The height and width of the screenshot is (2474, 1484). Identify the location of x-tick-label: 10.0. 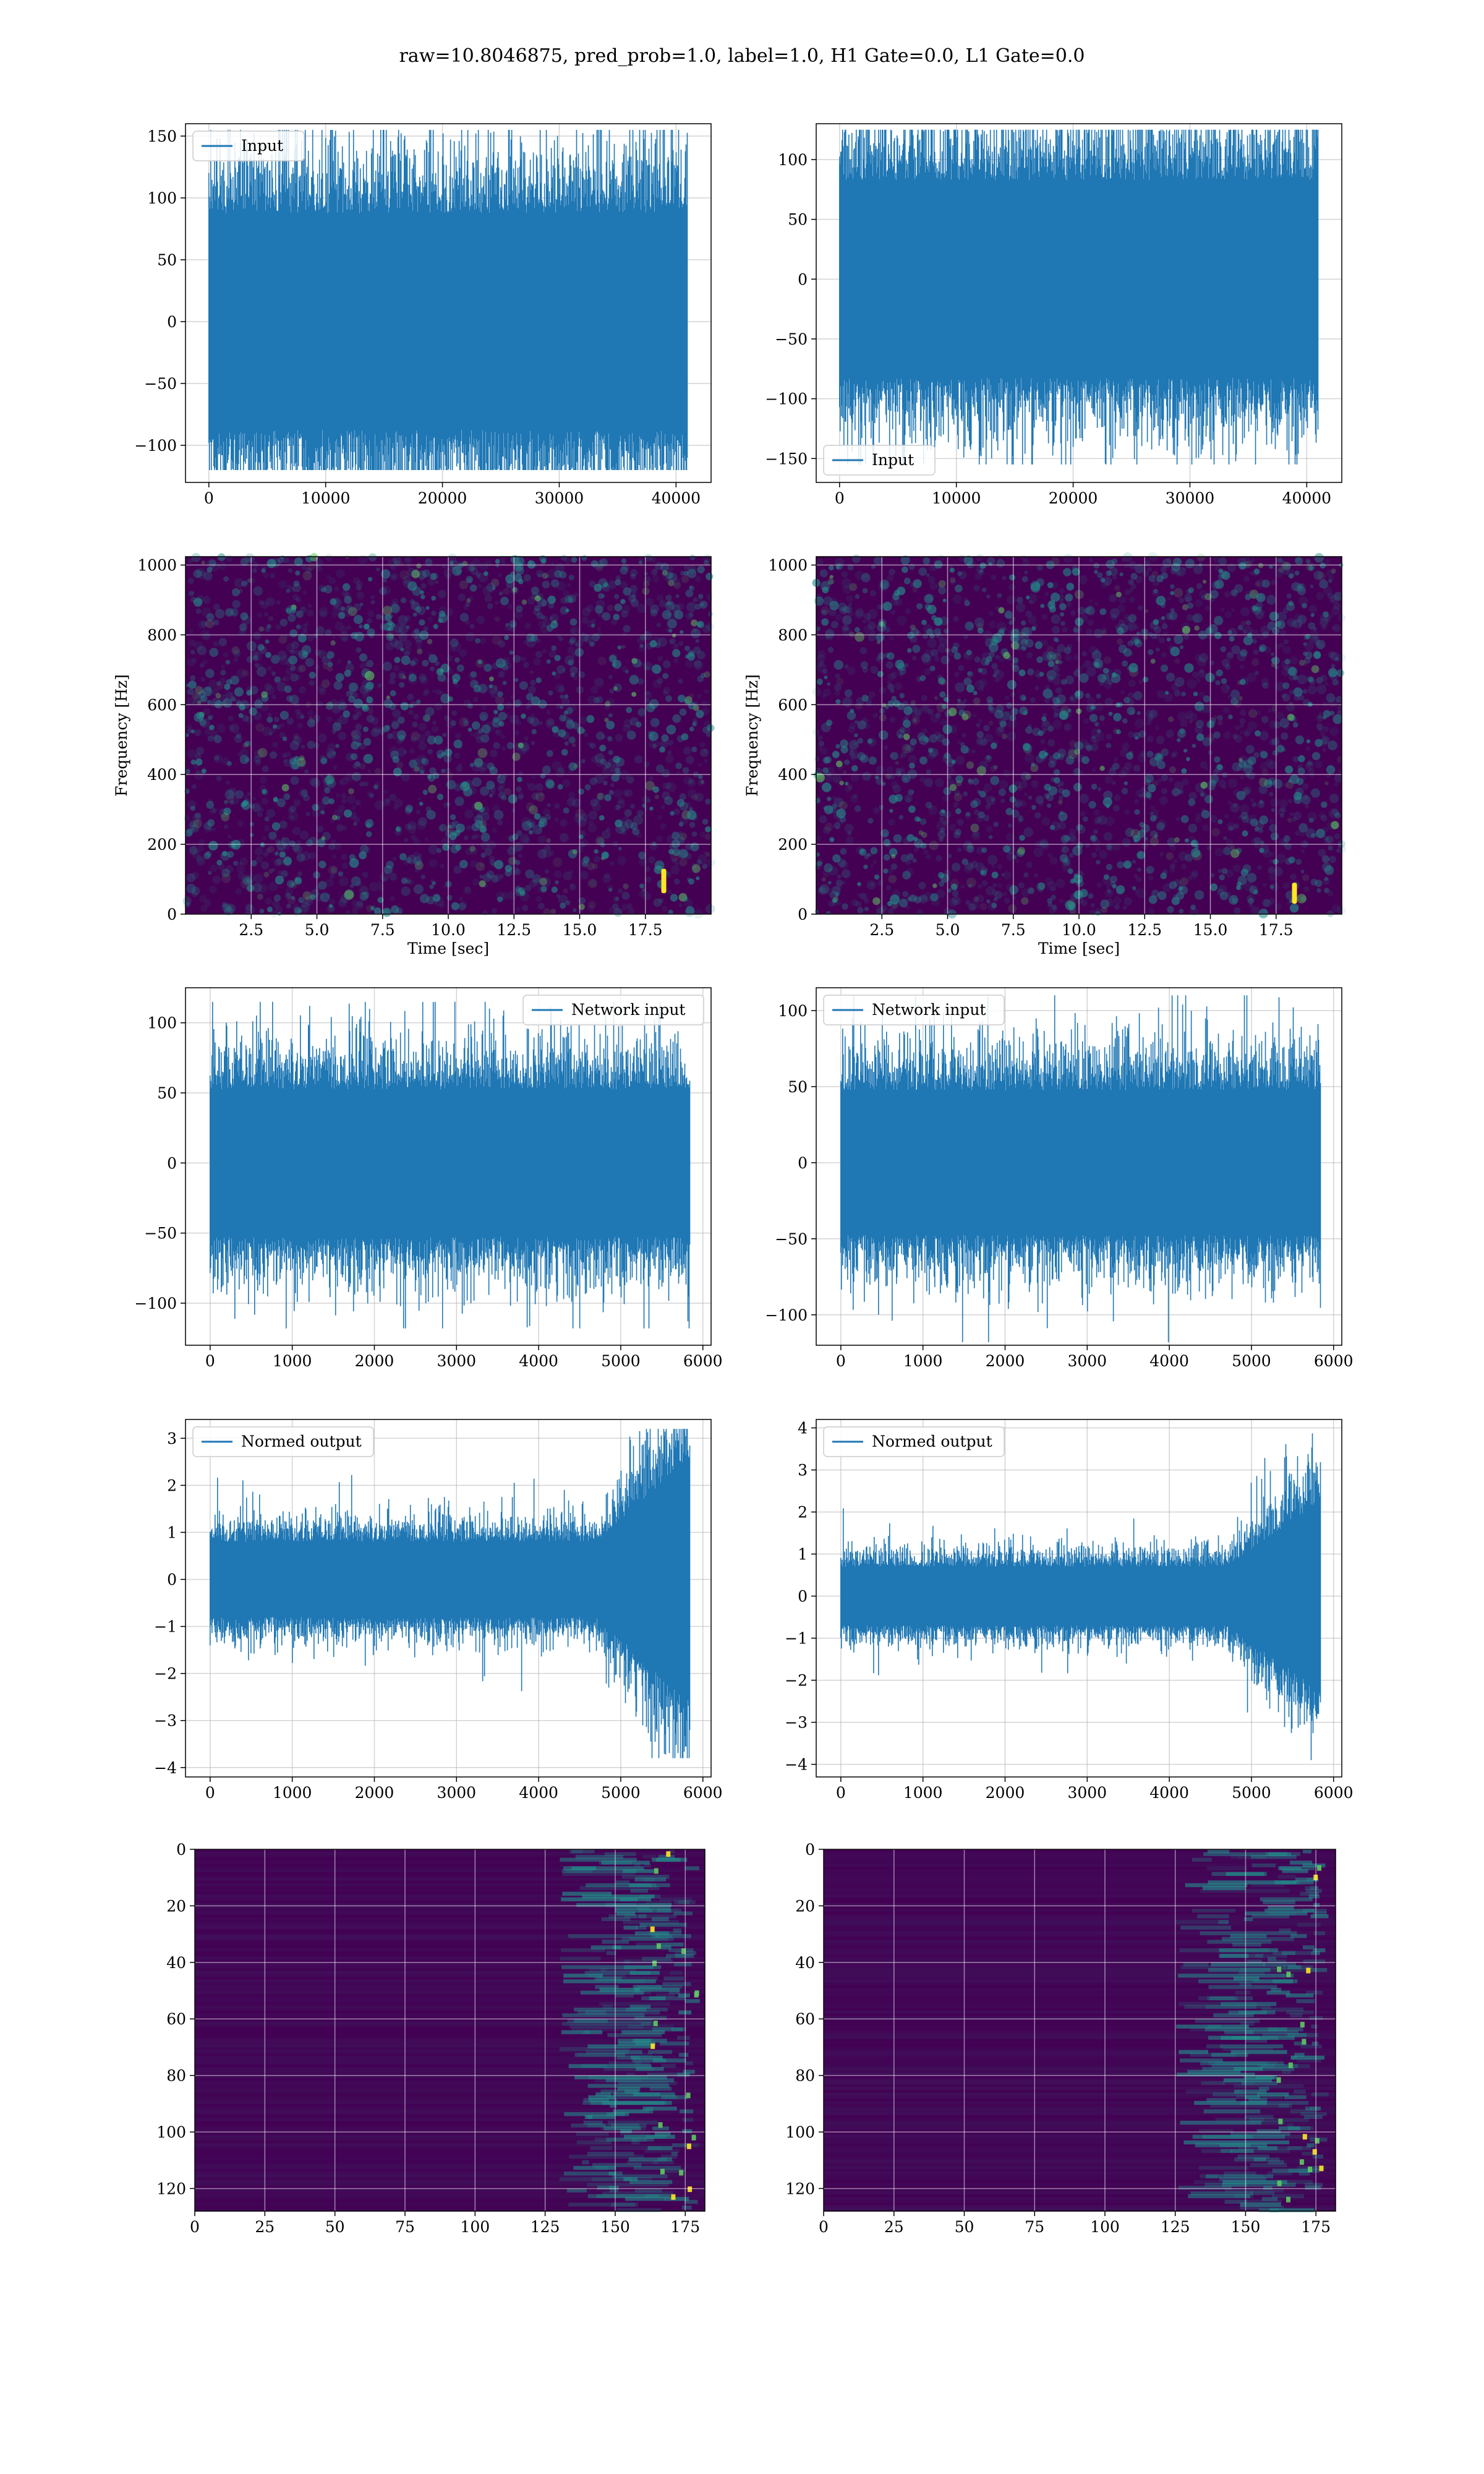
(448, 930).